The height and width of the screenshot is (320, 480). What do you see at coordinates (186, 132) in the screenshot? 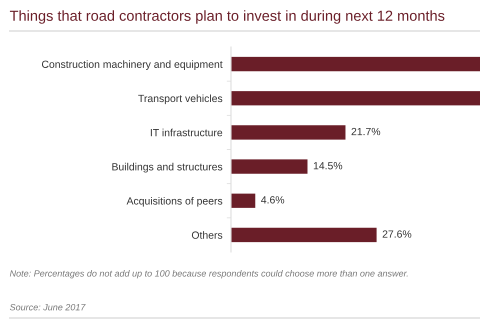
I see `y-tick-label: IT infrastructure` at bounding box center [186, 132].